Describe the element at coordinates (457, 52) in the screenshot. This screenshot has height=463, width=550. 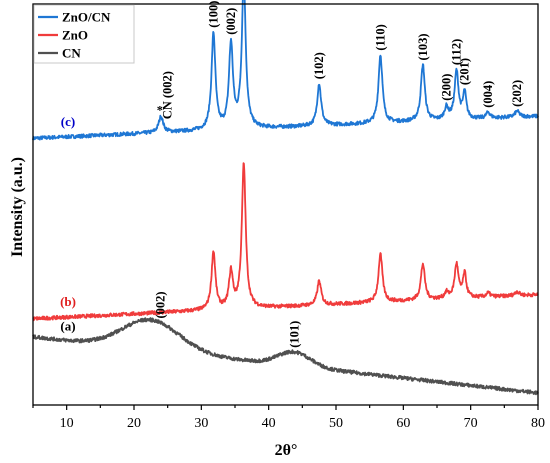
I see `peak-label: (112)` at that location.